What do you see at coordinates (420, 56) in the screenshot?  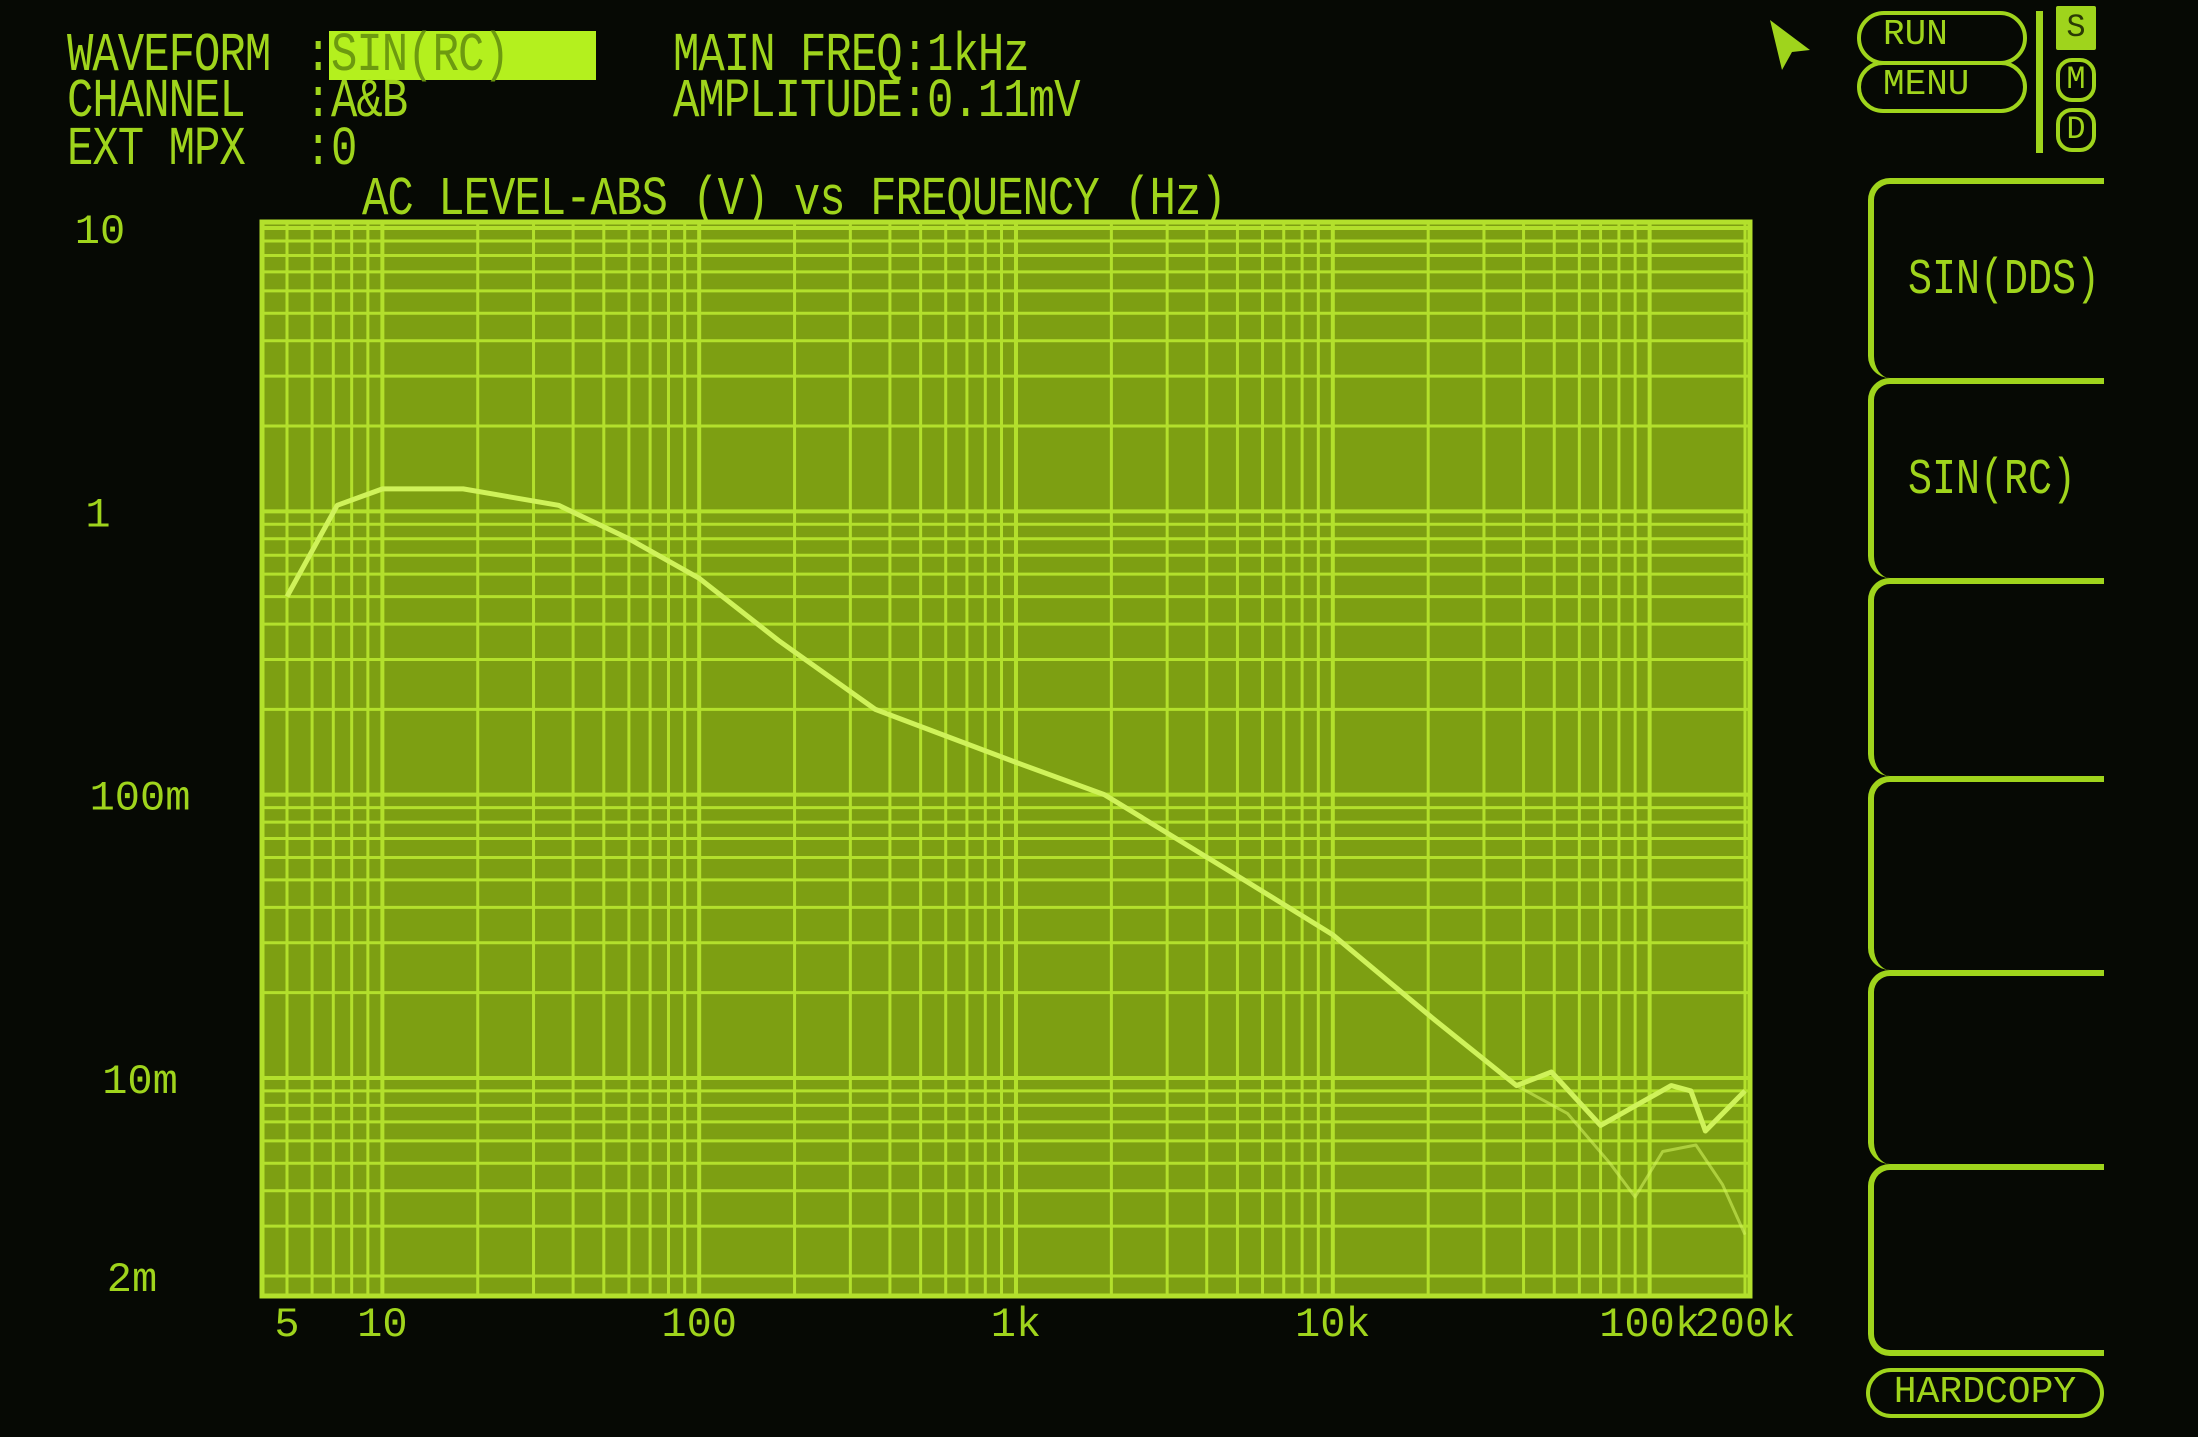 I see `waveform-value: SIN(RC)` at bounding box center [420, 56].